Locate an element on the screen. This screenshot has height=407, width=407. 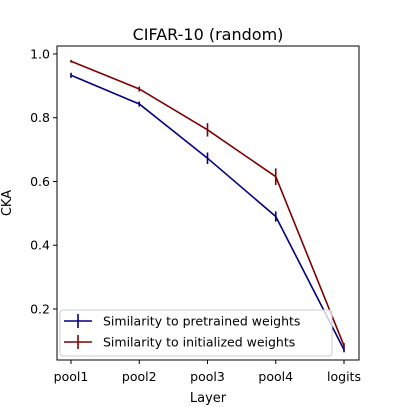
y-axis-ticks: 0.2 0.4 0.6 0.8 1.0 is located at coordinates (43, 181).